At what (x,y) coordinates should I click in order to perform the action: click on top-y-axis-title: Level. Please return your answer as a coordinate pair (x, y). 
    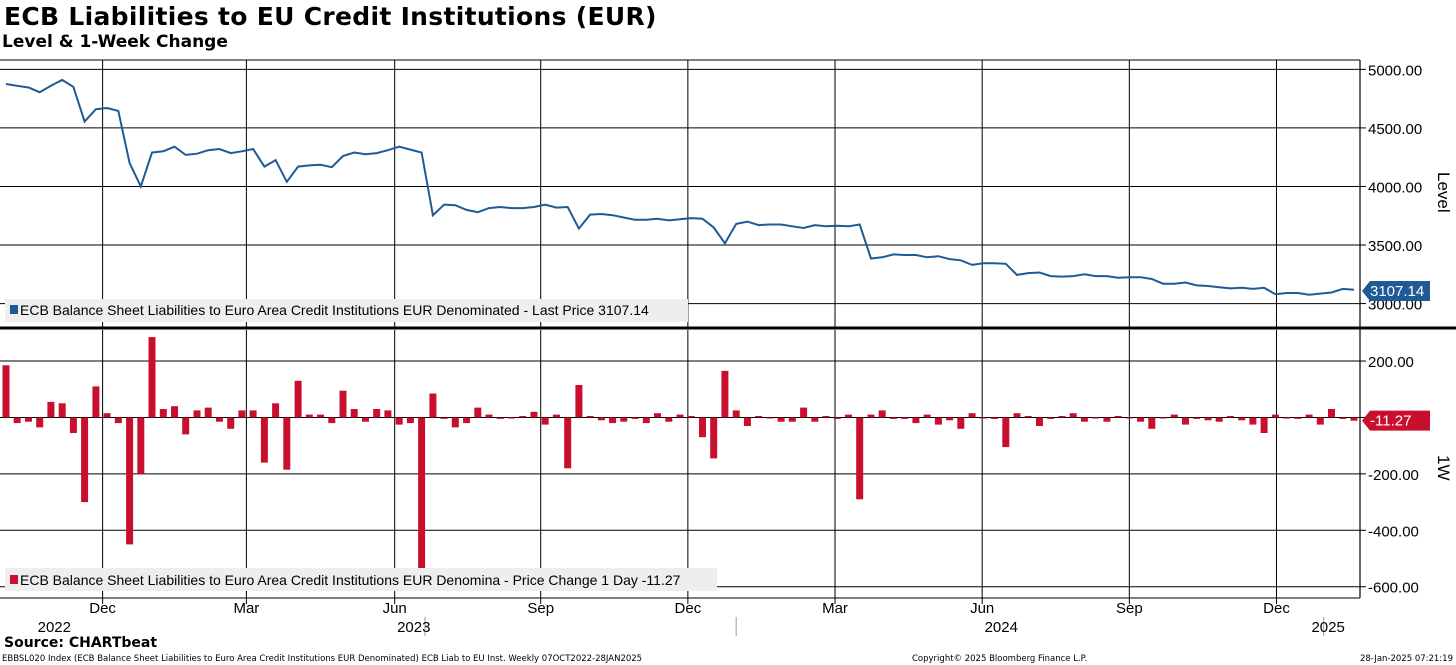
    Looking at the image, I should click on (1443, 192).